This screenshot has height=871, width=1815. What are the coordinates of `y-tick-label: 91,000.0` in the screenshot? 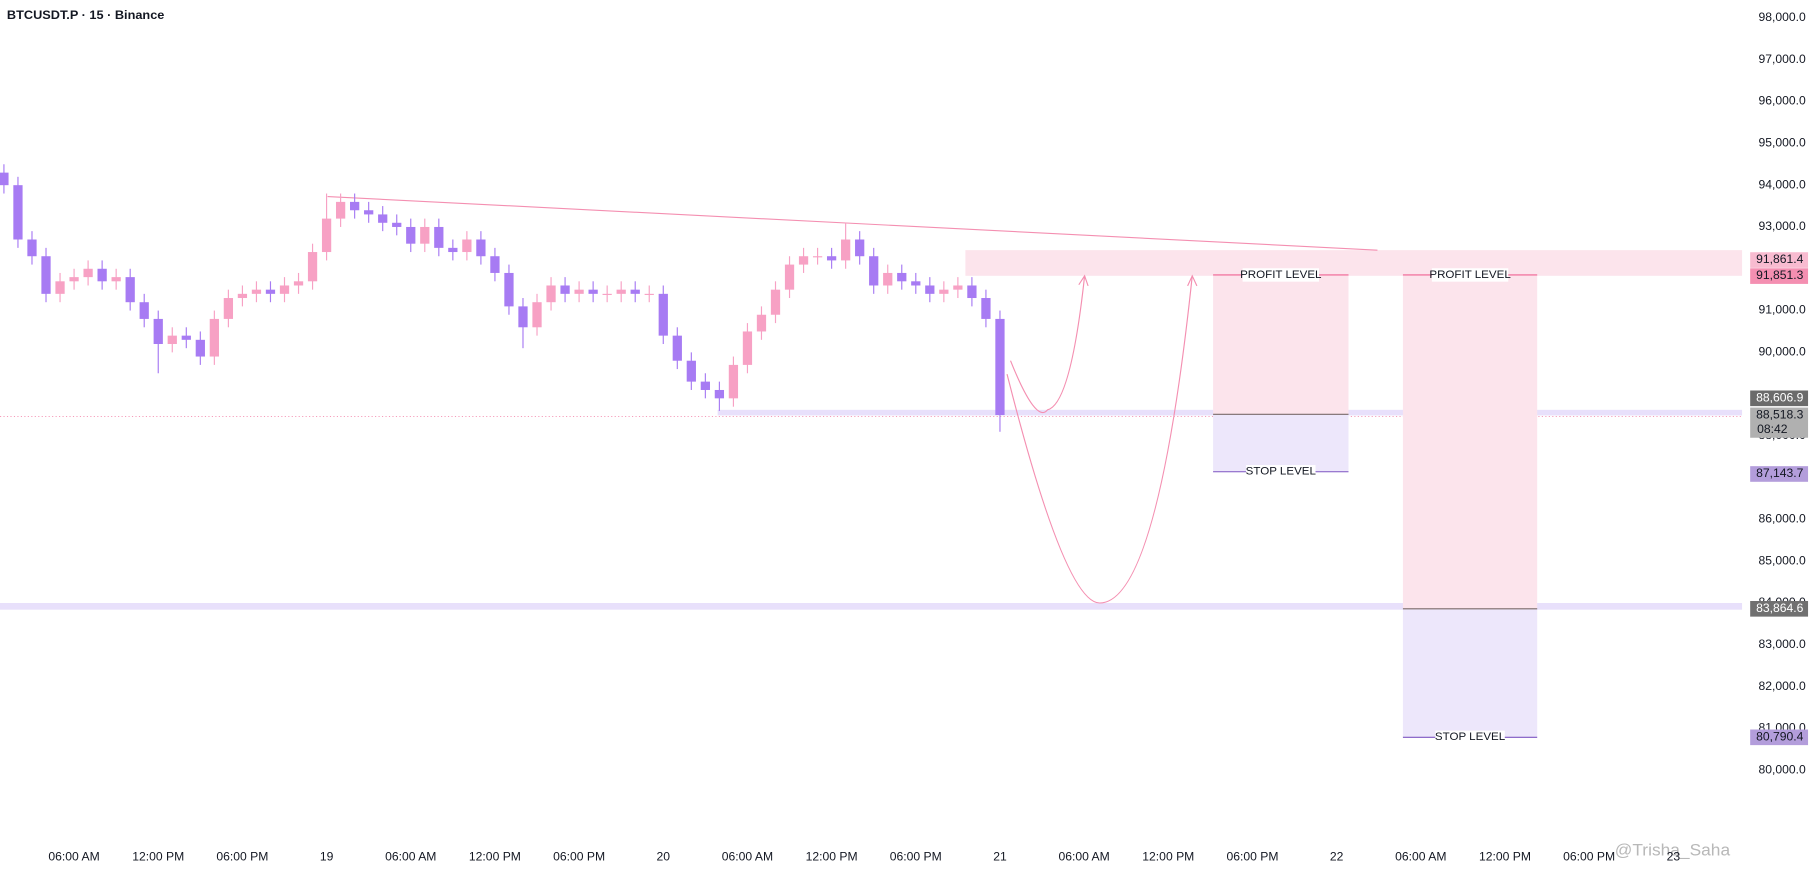 It's located at (1782, 310).